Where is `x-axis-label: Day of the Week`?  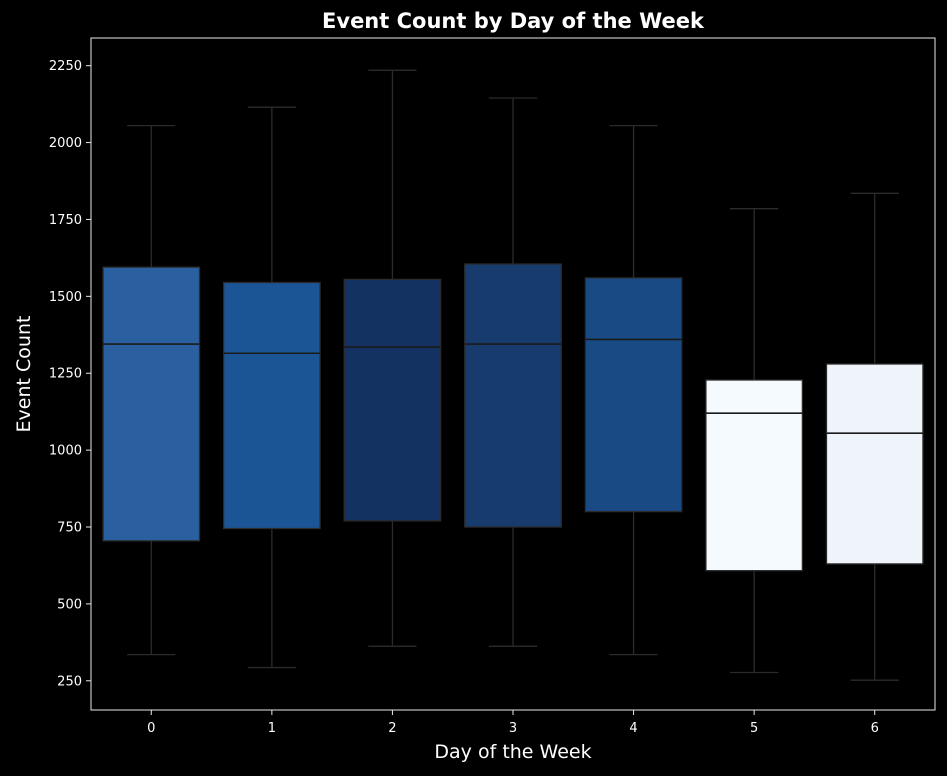 x-axis-label: Day of the Week is located at coordinates (512, 752).